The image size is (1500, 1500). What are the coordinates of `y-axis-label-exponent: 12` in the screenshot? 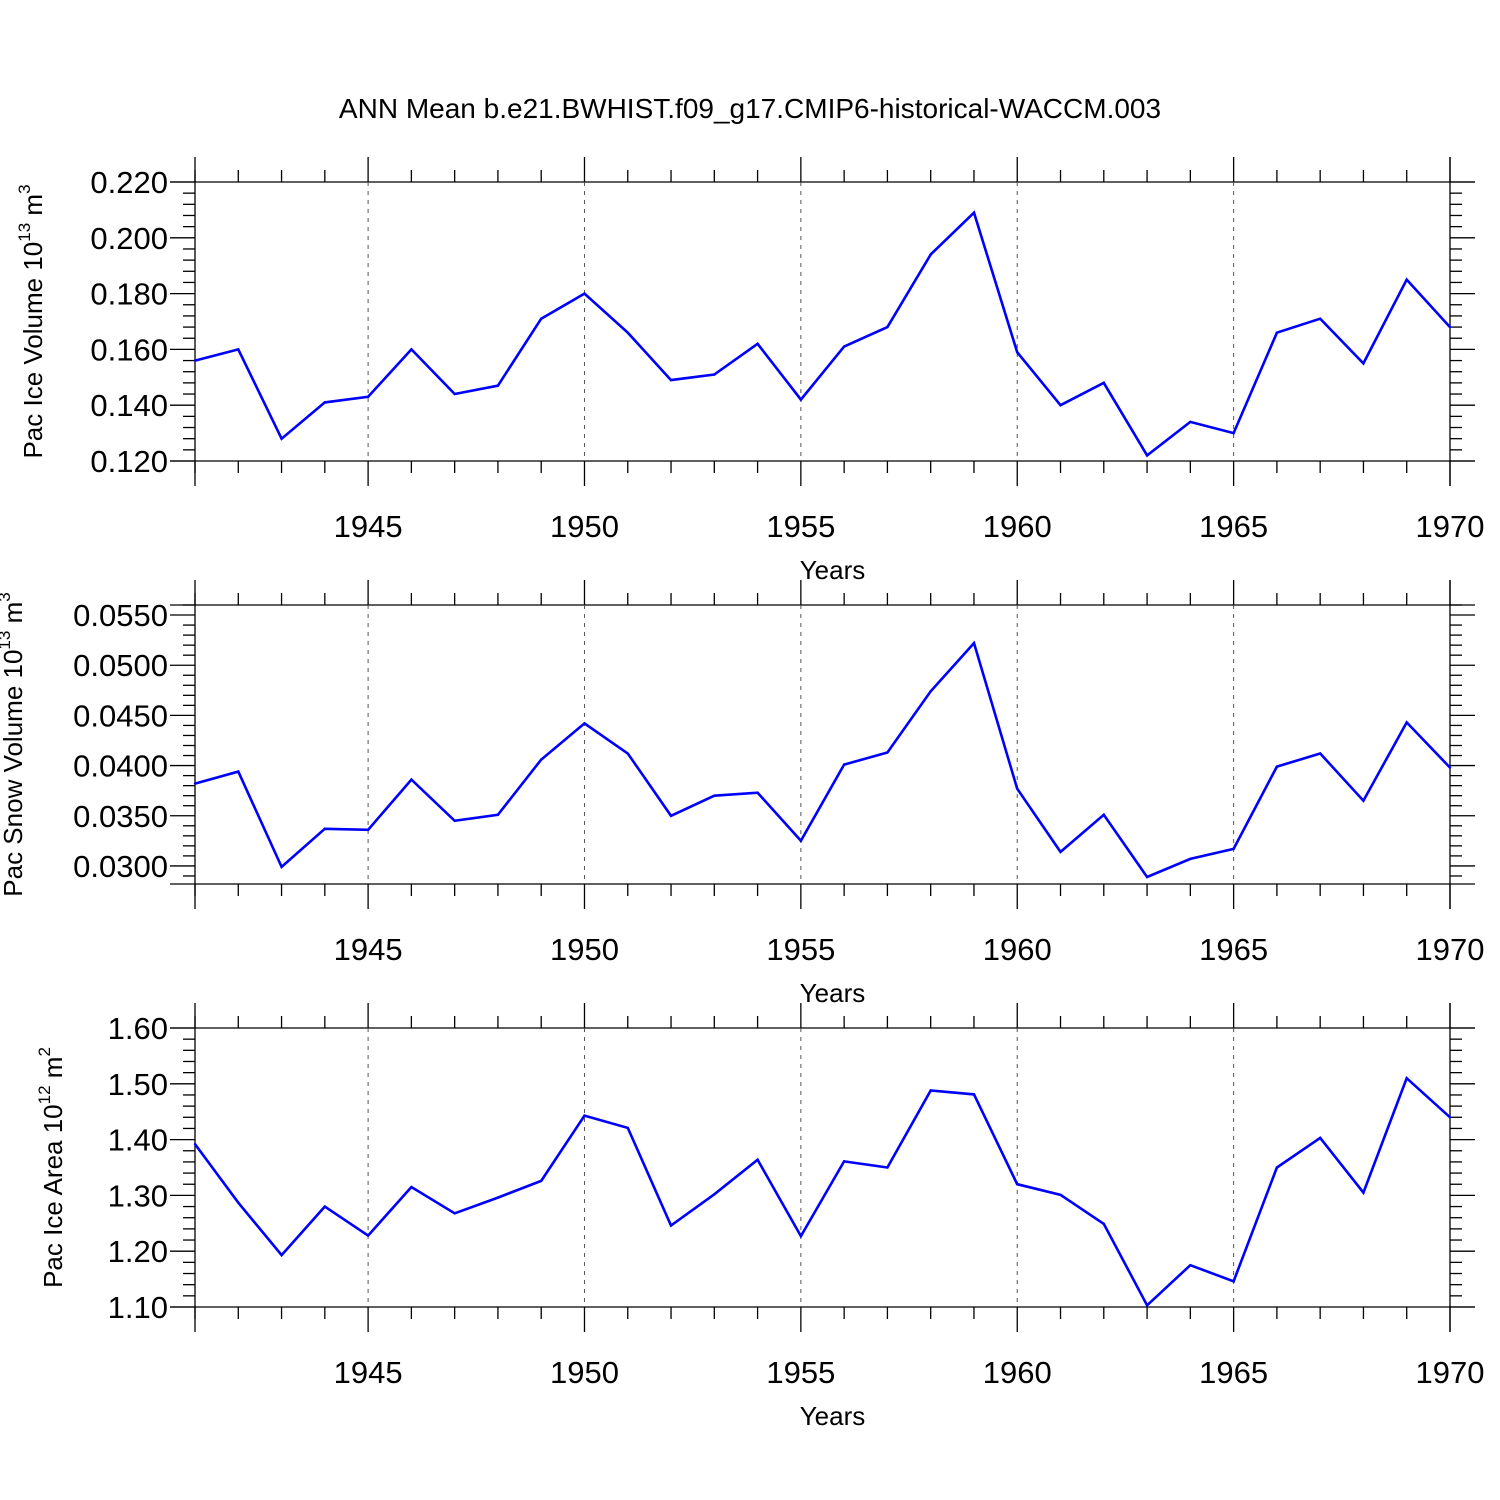 It's located at (44, 1094).